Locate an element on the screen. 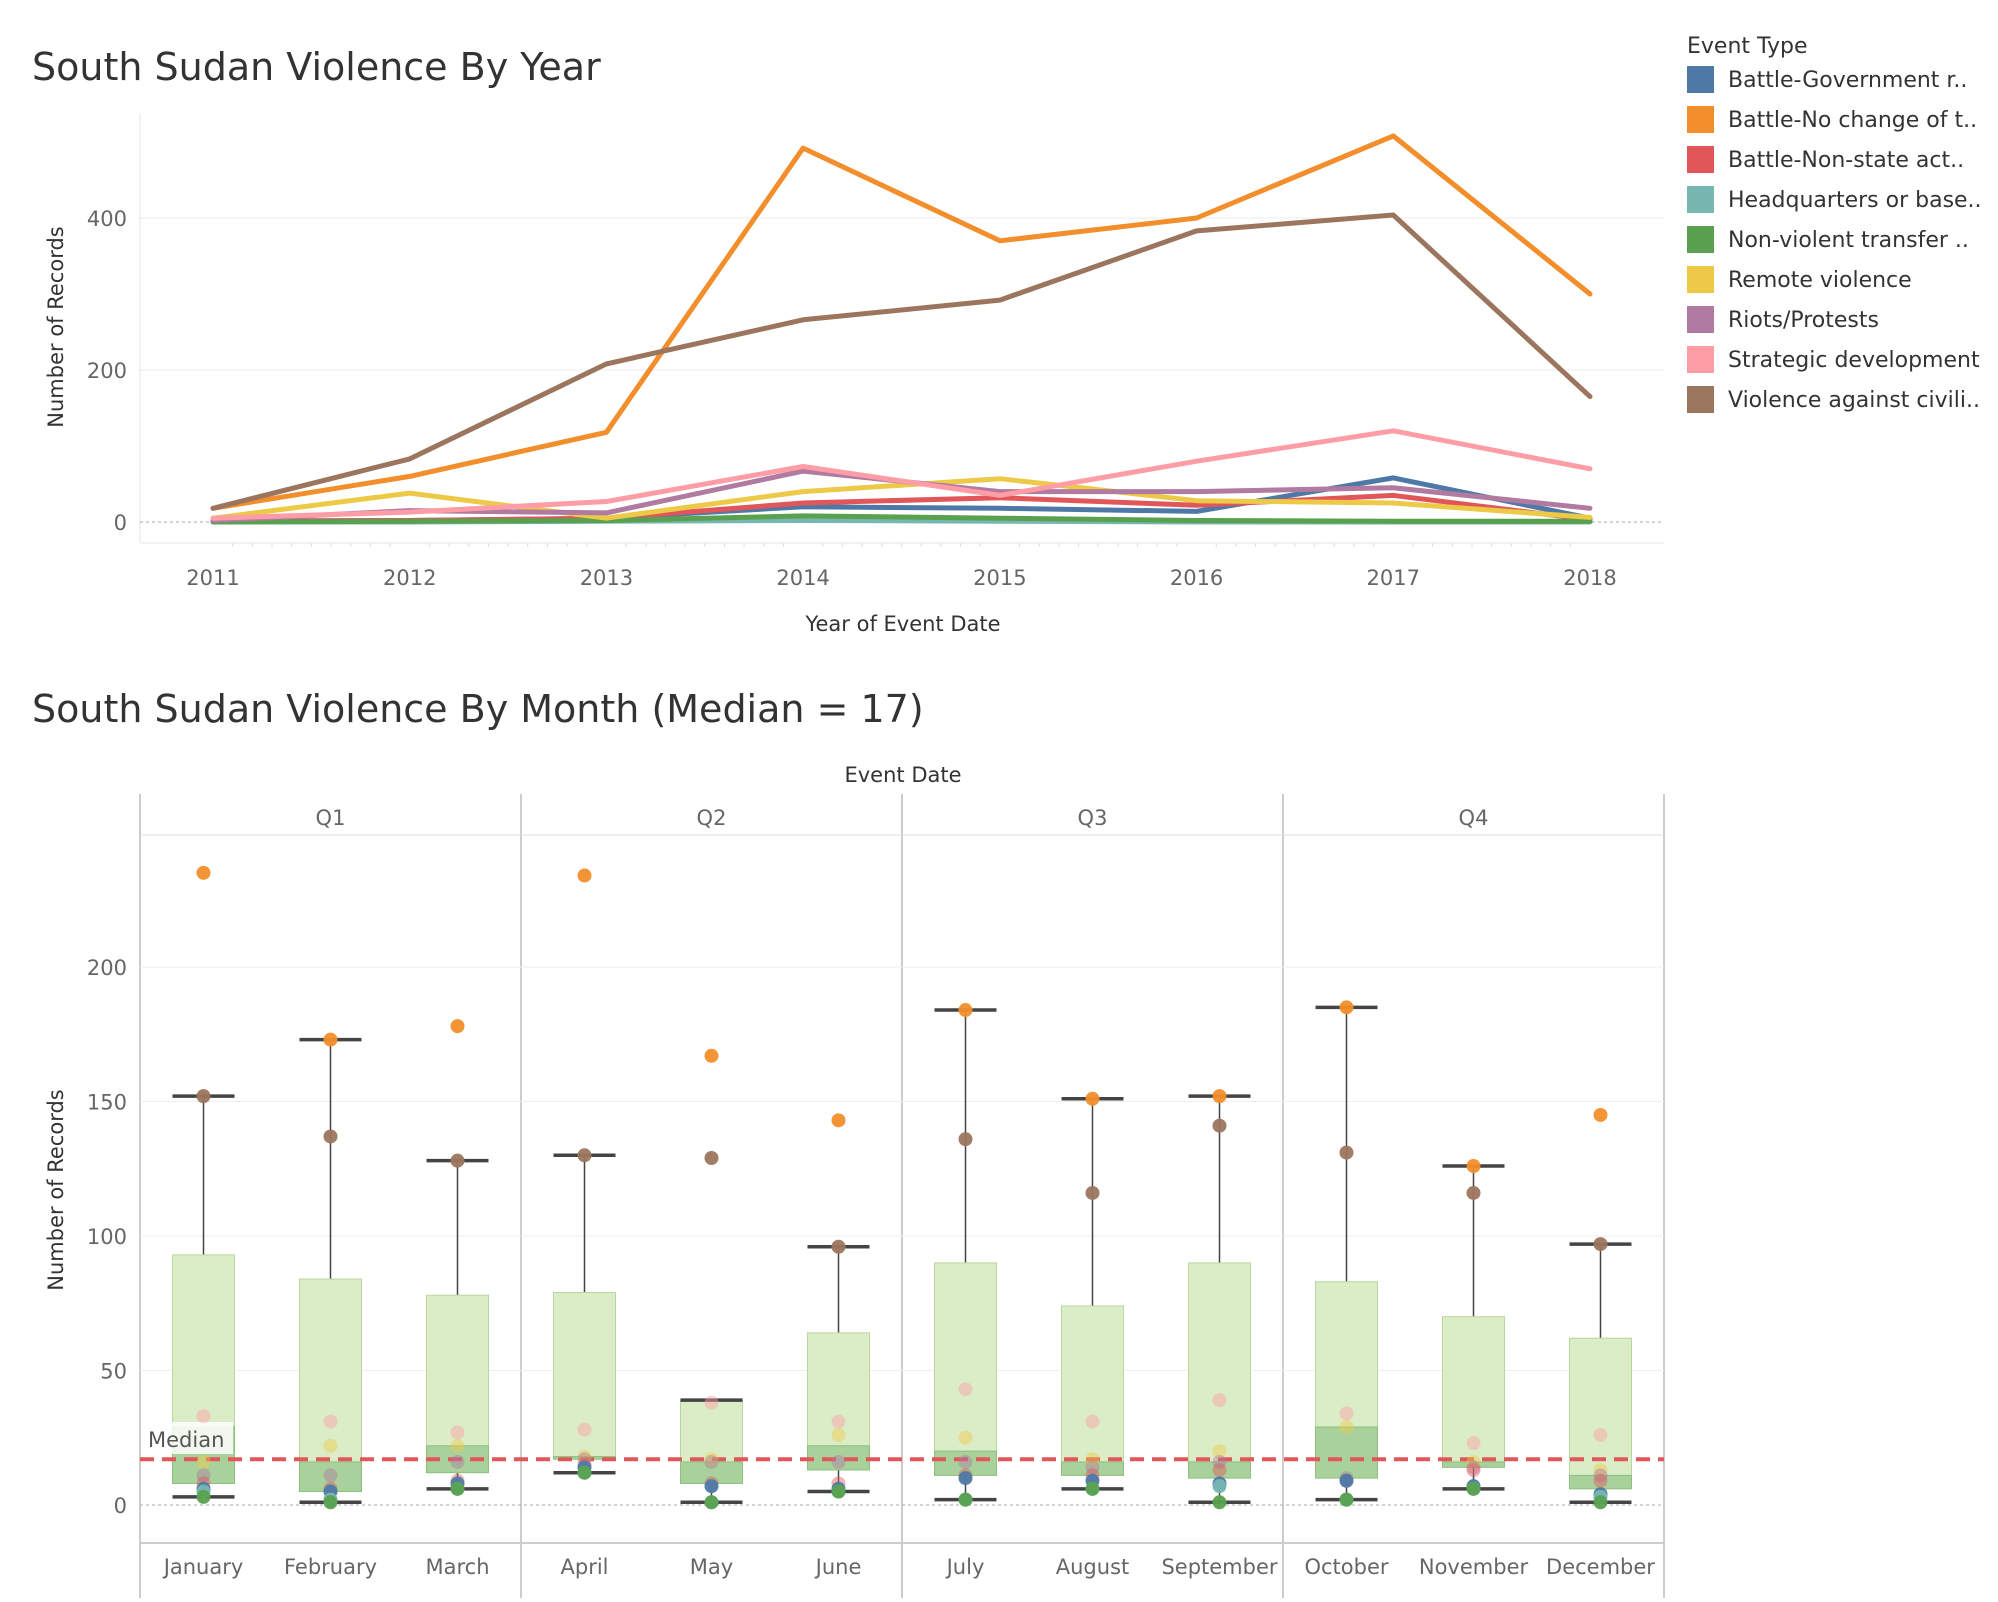 The image size is (1998, 1602). month-box-august is located at coordinates (1092, 1294).